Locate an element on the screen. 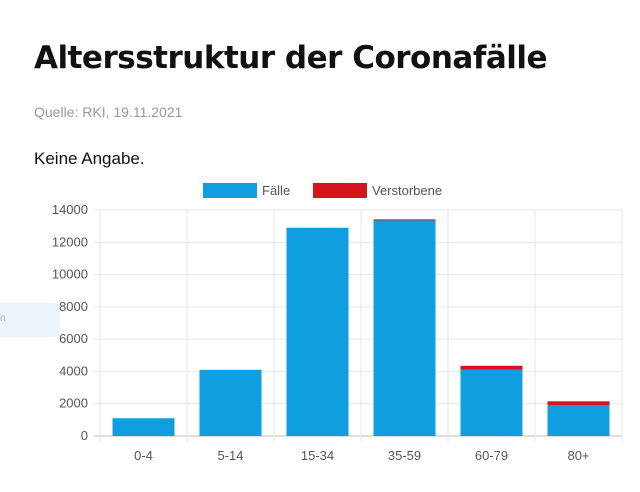  bar-fälle-60-79 is located at coordinates (491, 402).